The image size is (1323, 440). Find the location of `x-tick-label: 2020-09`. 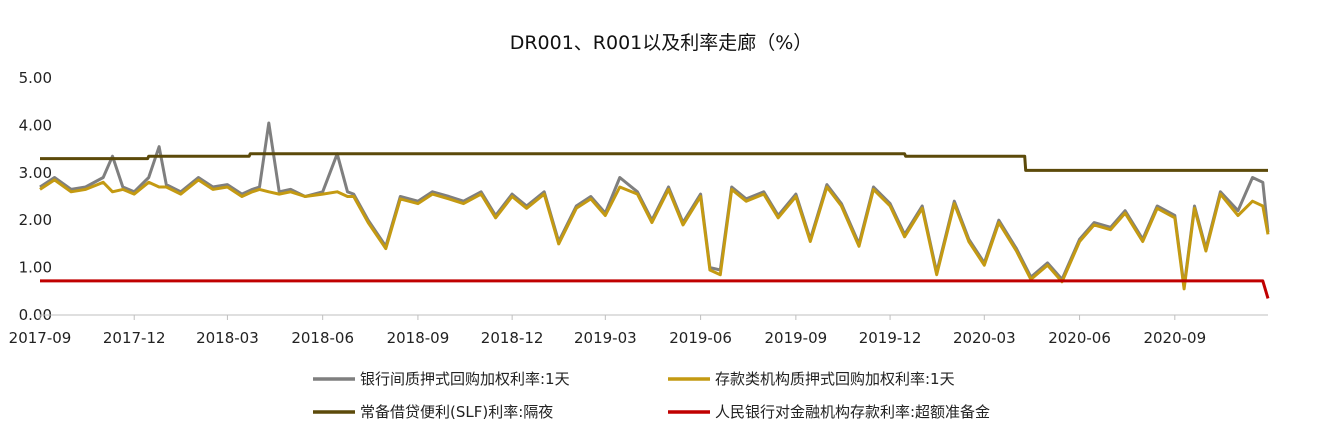

x-tick-label: 2020-09 is located at coordinates (1174, 338).